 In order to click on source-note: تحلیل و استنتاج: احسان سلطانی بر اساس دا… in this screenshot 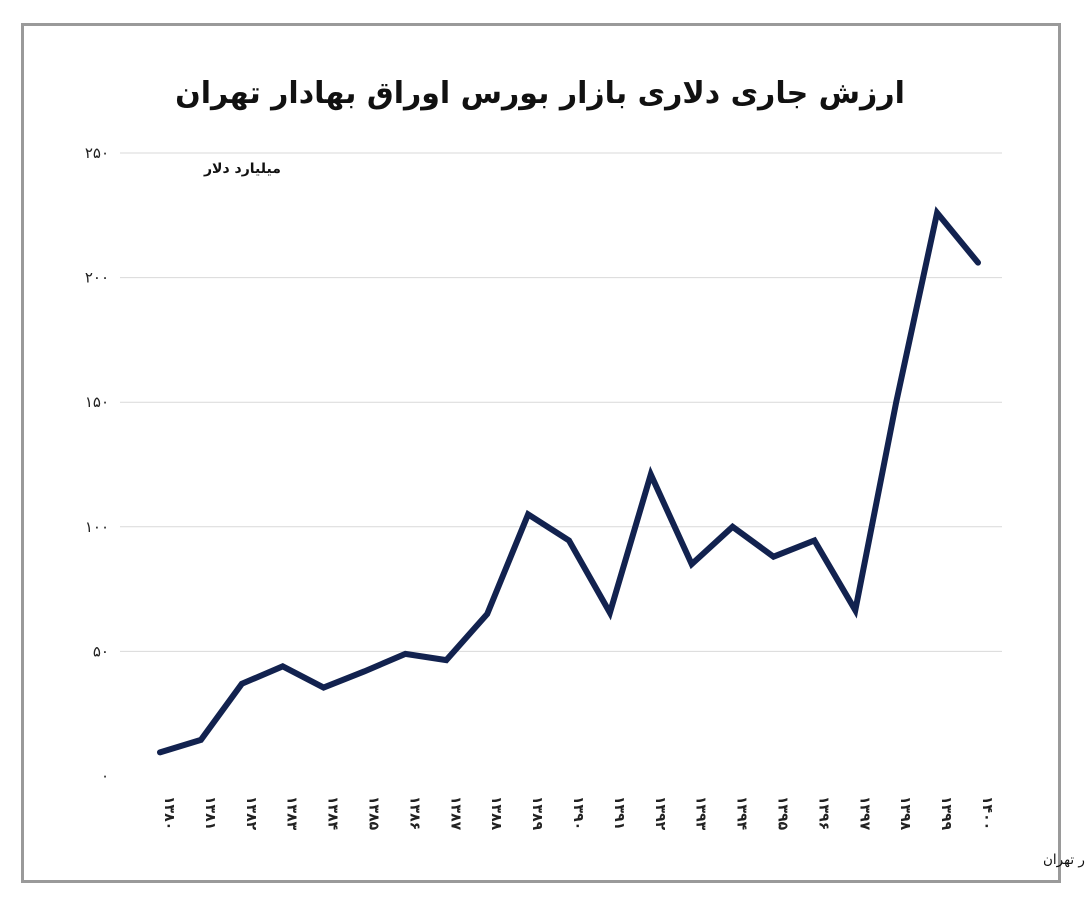, I will do `click(1064, 860)`.